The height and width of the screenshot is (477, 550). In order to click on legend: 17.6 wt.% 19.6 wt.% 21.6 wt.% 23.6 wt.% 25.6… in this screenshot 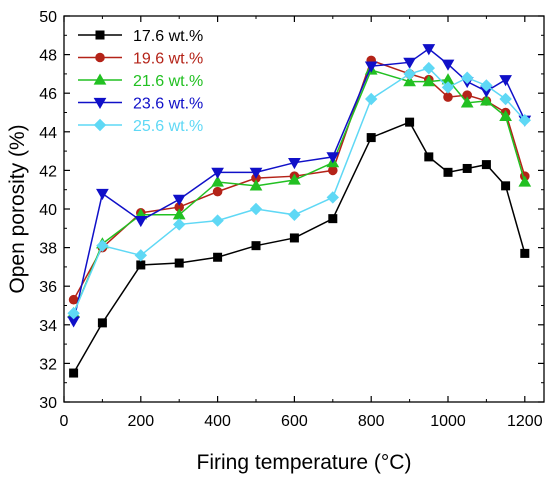, I will do `click(140, 81)`.